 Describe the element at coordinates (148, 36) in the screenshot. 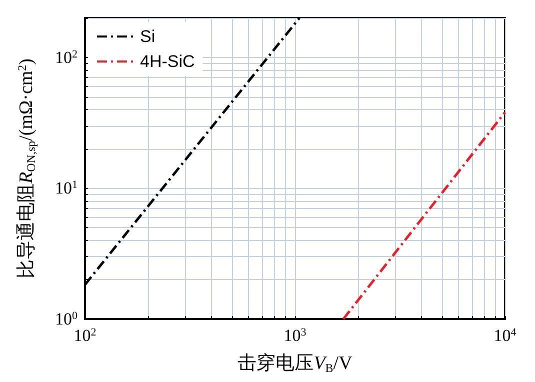

I see `legend-label: Si` at that location.